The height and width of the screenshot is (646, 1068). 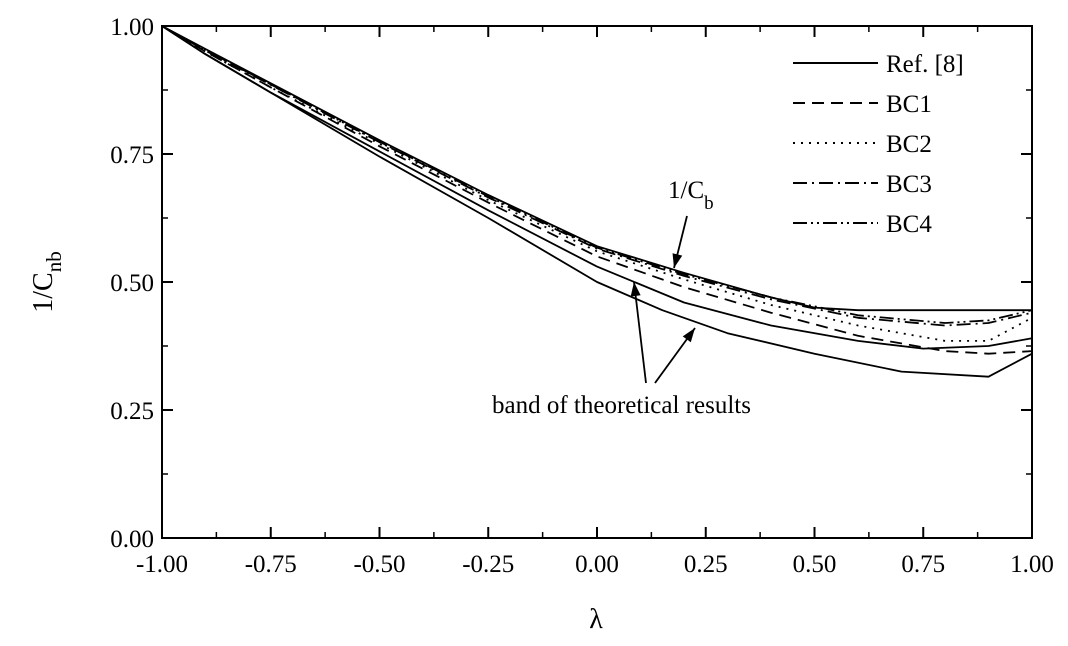 I want to click on annotation-cb: 1/Cb, so click(x=691, y=195).